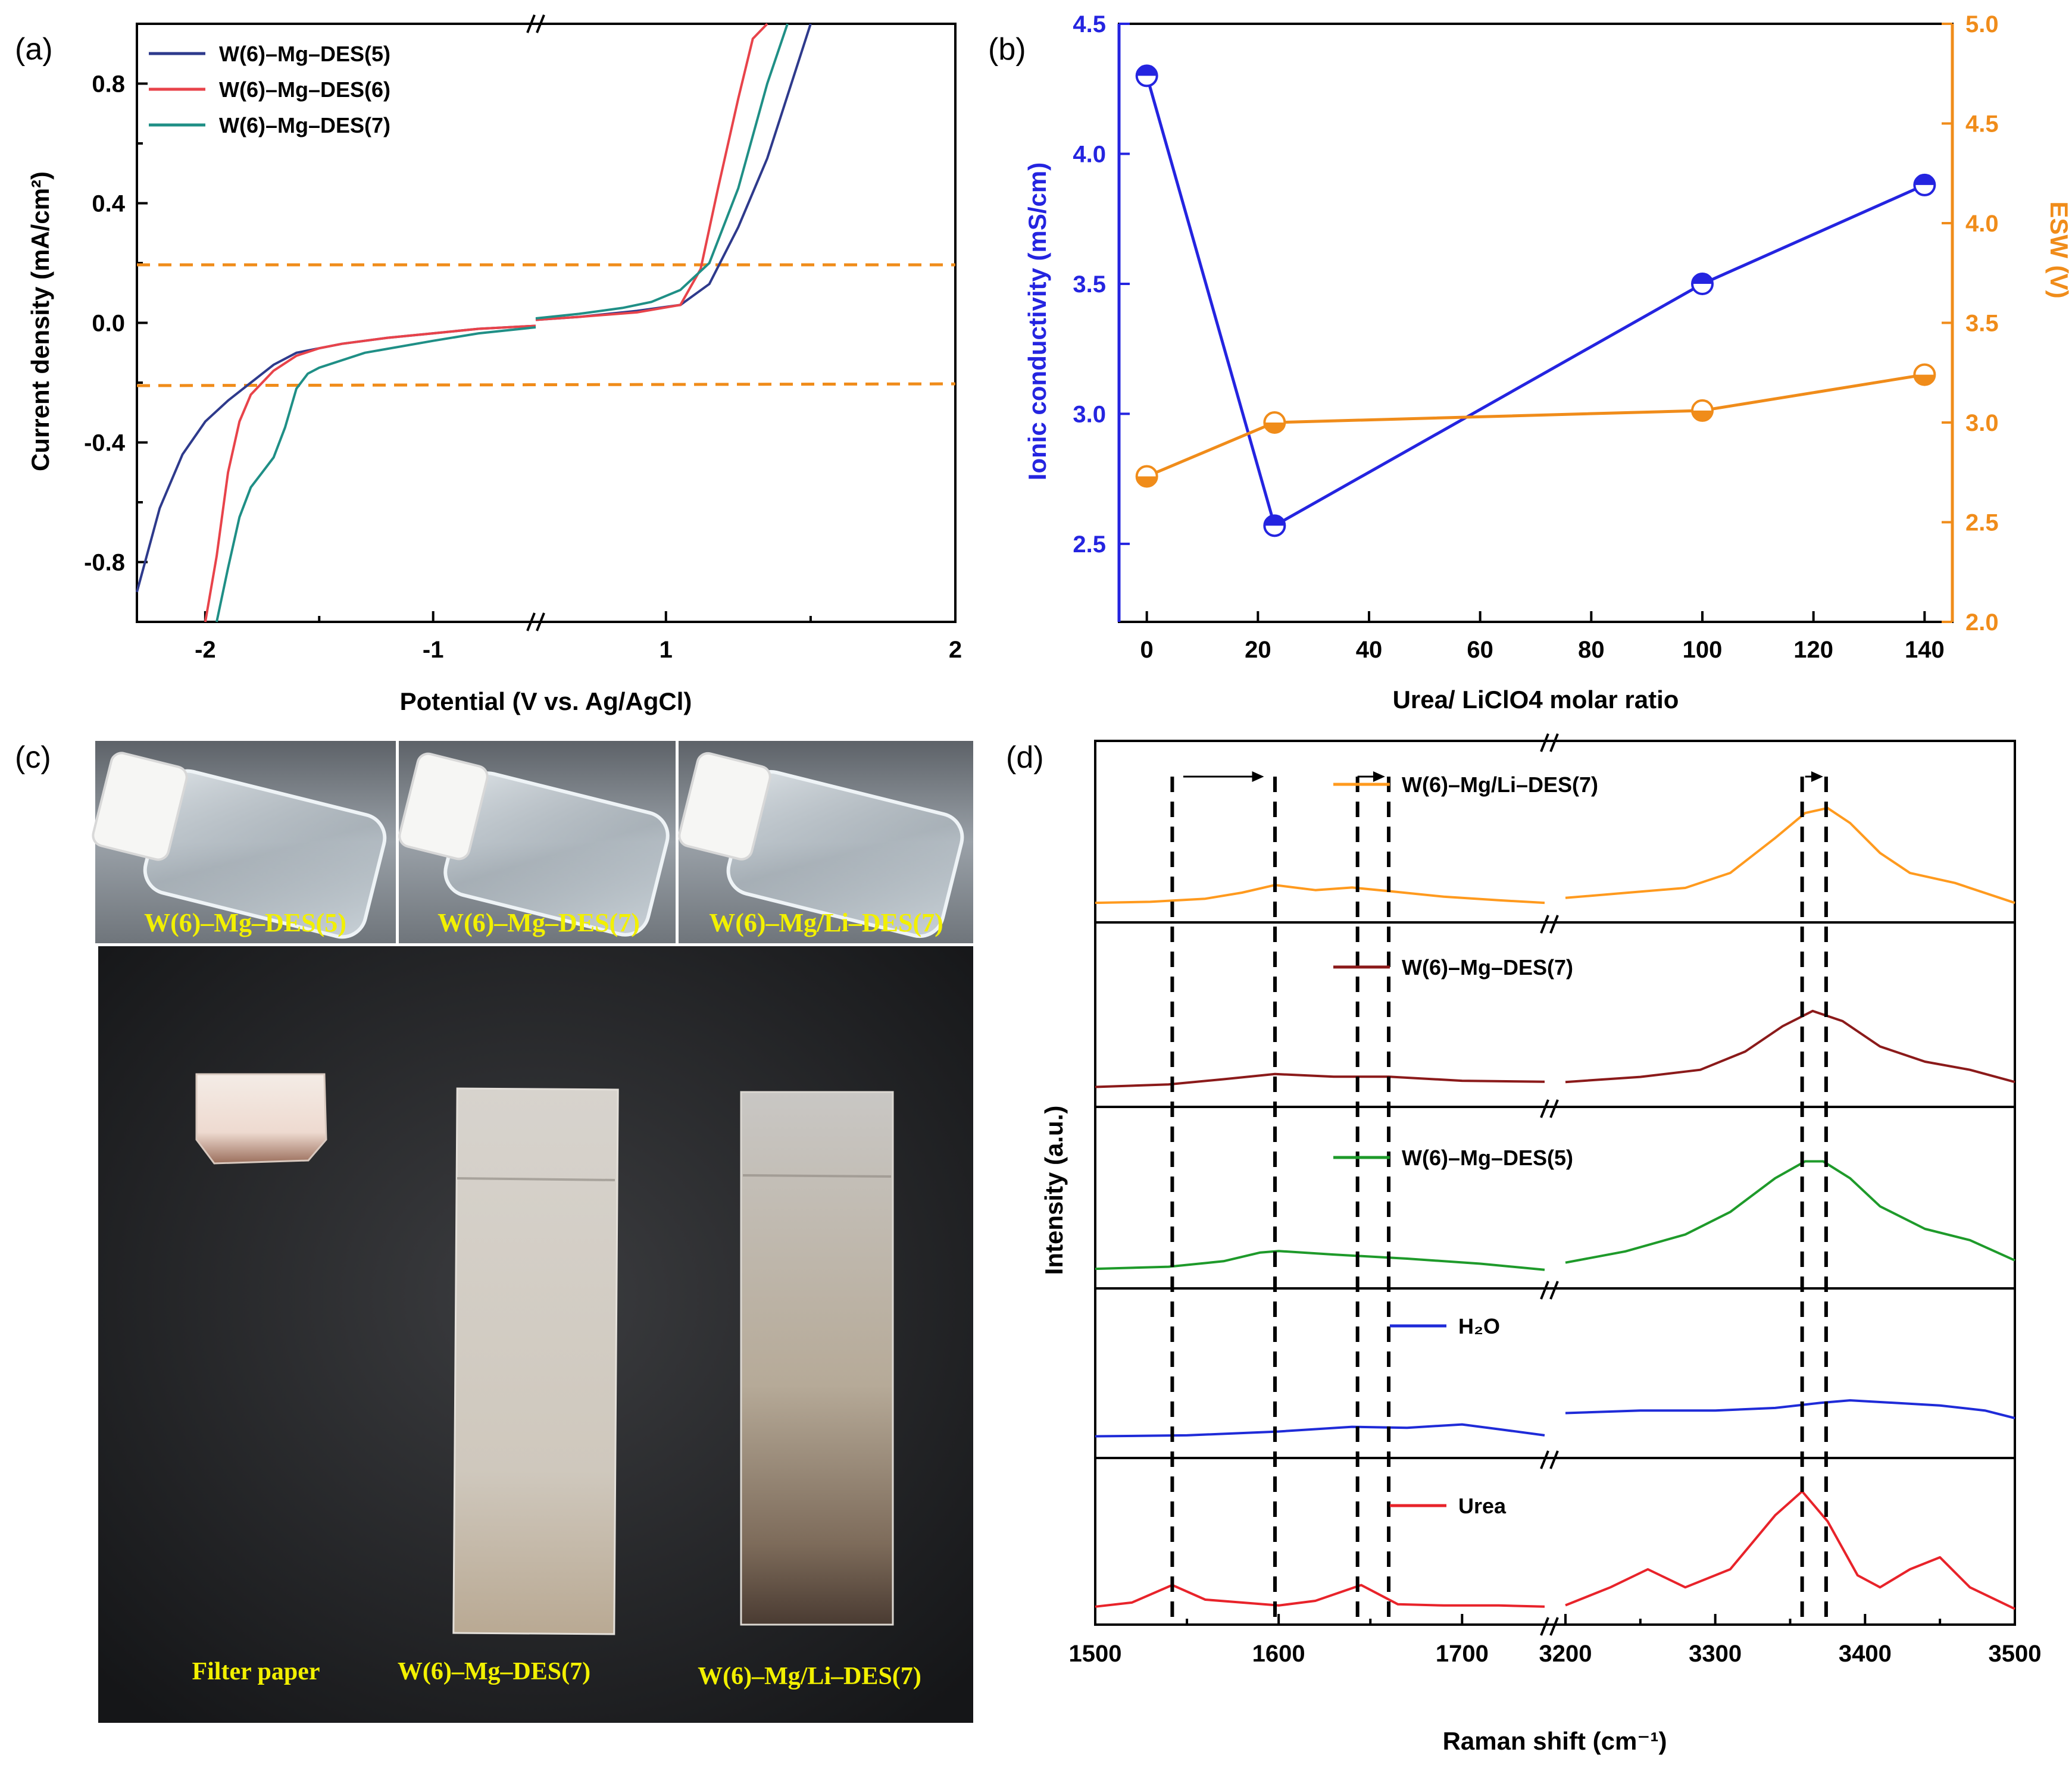 The width and height of the screenshot is (2072, 1774). I want to click on panel-d-x-tick-label: 3300, so click(1716, 1654).